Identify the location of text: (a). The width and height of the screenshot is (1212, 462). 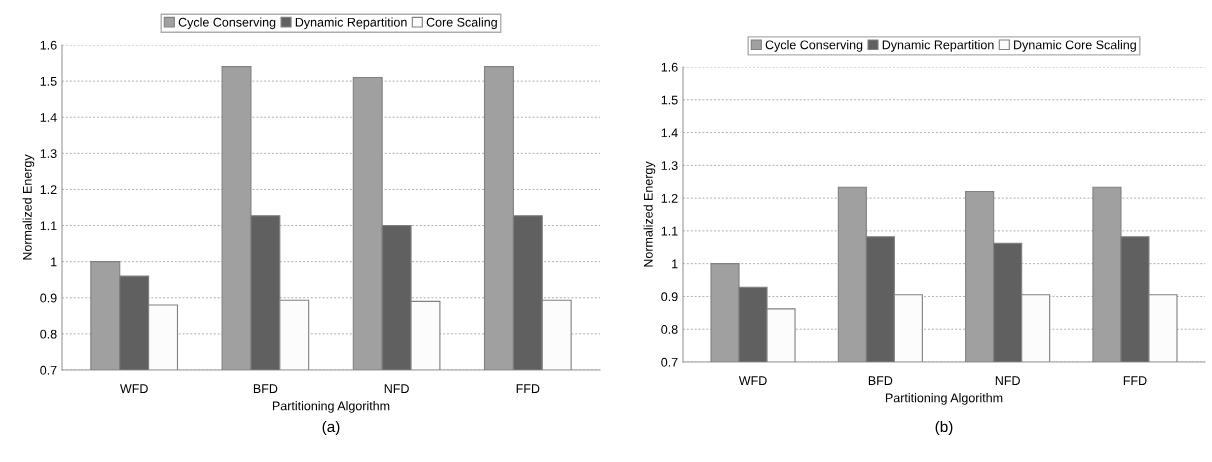
(331, 428).